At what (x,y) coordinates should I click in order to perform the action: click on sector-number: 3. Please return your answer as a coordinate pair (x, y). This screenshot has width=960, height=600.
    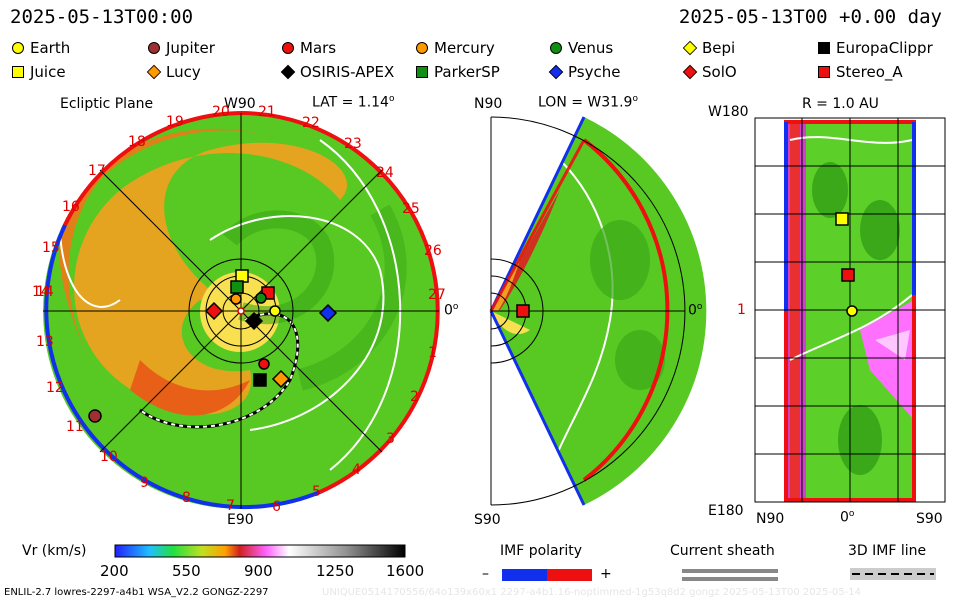
    Looking at the image, I should click on (390, 439).